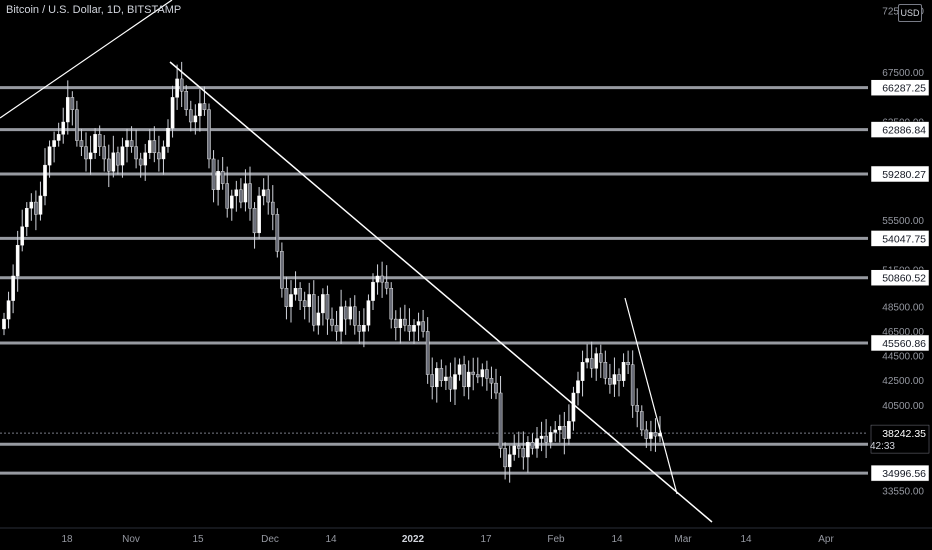  Describe the element at coordinates (904, 89) in the screenshot. I see `level-label: 66287.25` at that location.